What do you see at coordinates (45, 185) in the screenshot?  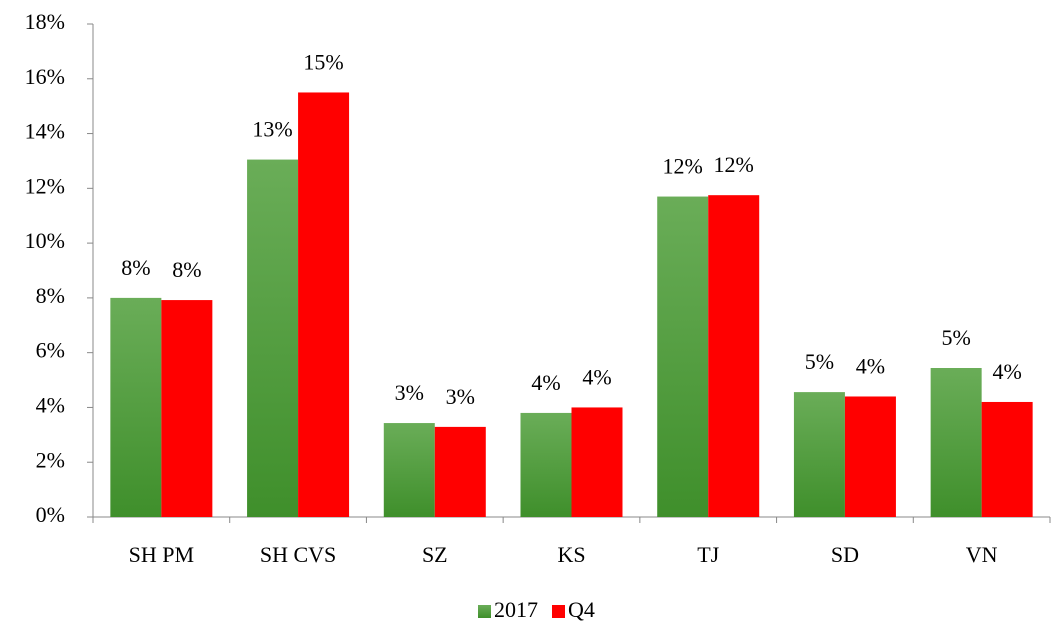 I see `y-tick-label: 12%` at bounding box center [45, 185].